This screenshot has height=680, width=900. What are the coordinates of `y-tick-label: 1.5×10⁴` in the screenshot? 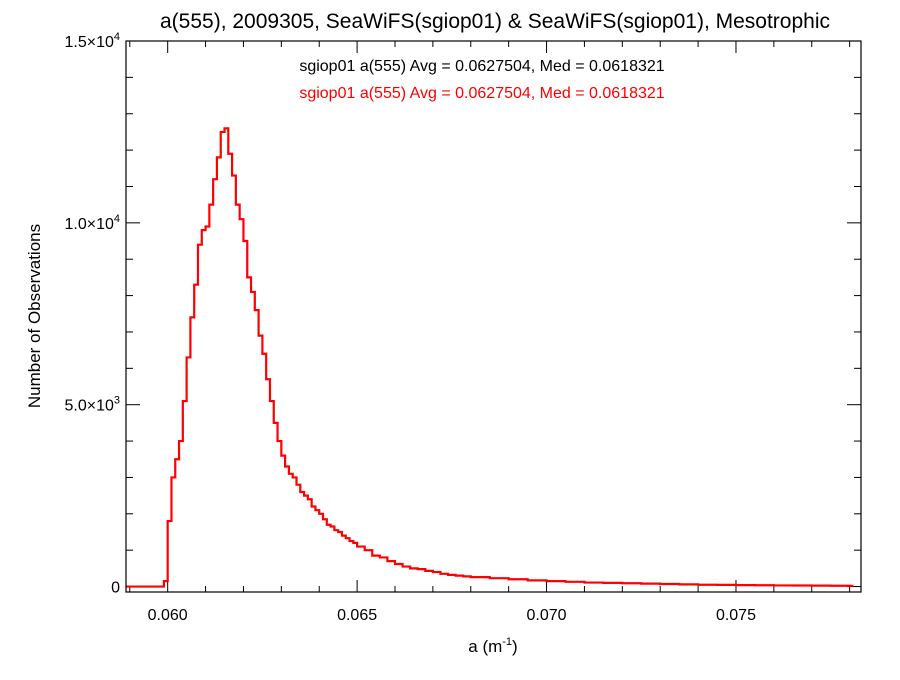 It's located at (92, 41).